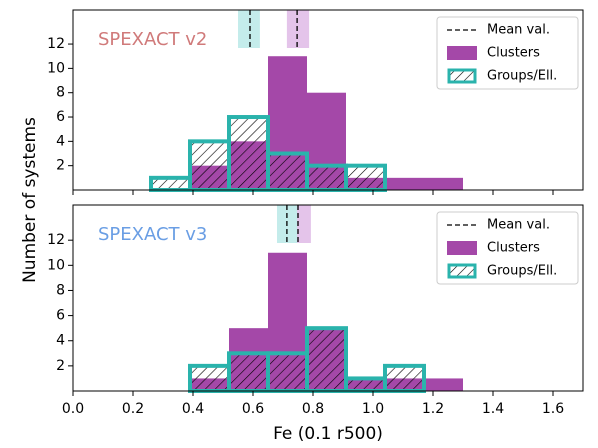 The width and height of the screenshot is (598, 448). What do you see at coordinates (313, 409) in the screenshot?
I see `x-tick-label: 0.8` at bounding box center [313, 409].